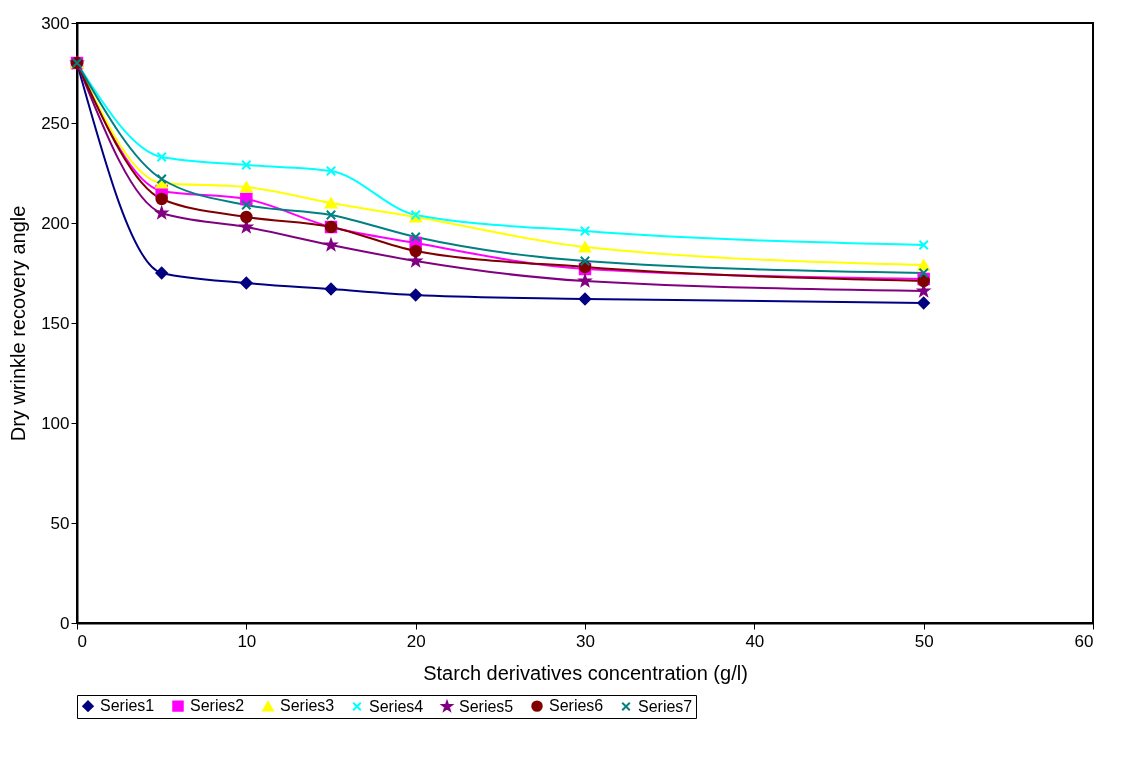  I want to click on legend-label: Series1, so click(127, 706).